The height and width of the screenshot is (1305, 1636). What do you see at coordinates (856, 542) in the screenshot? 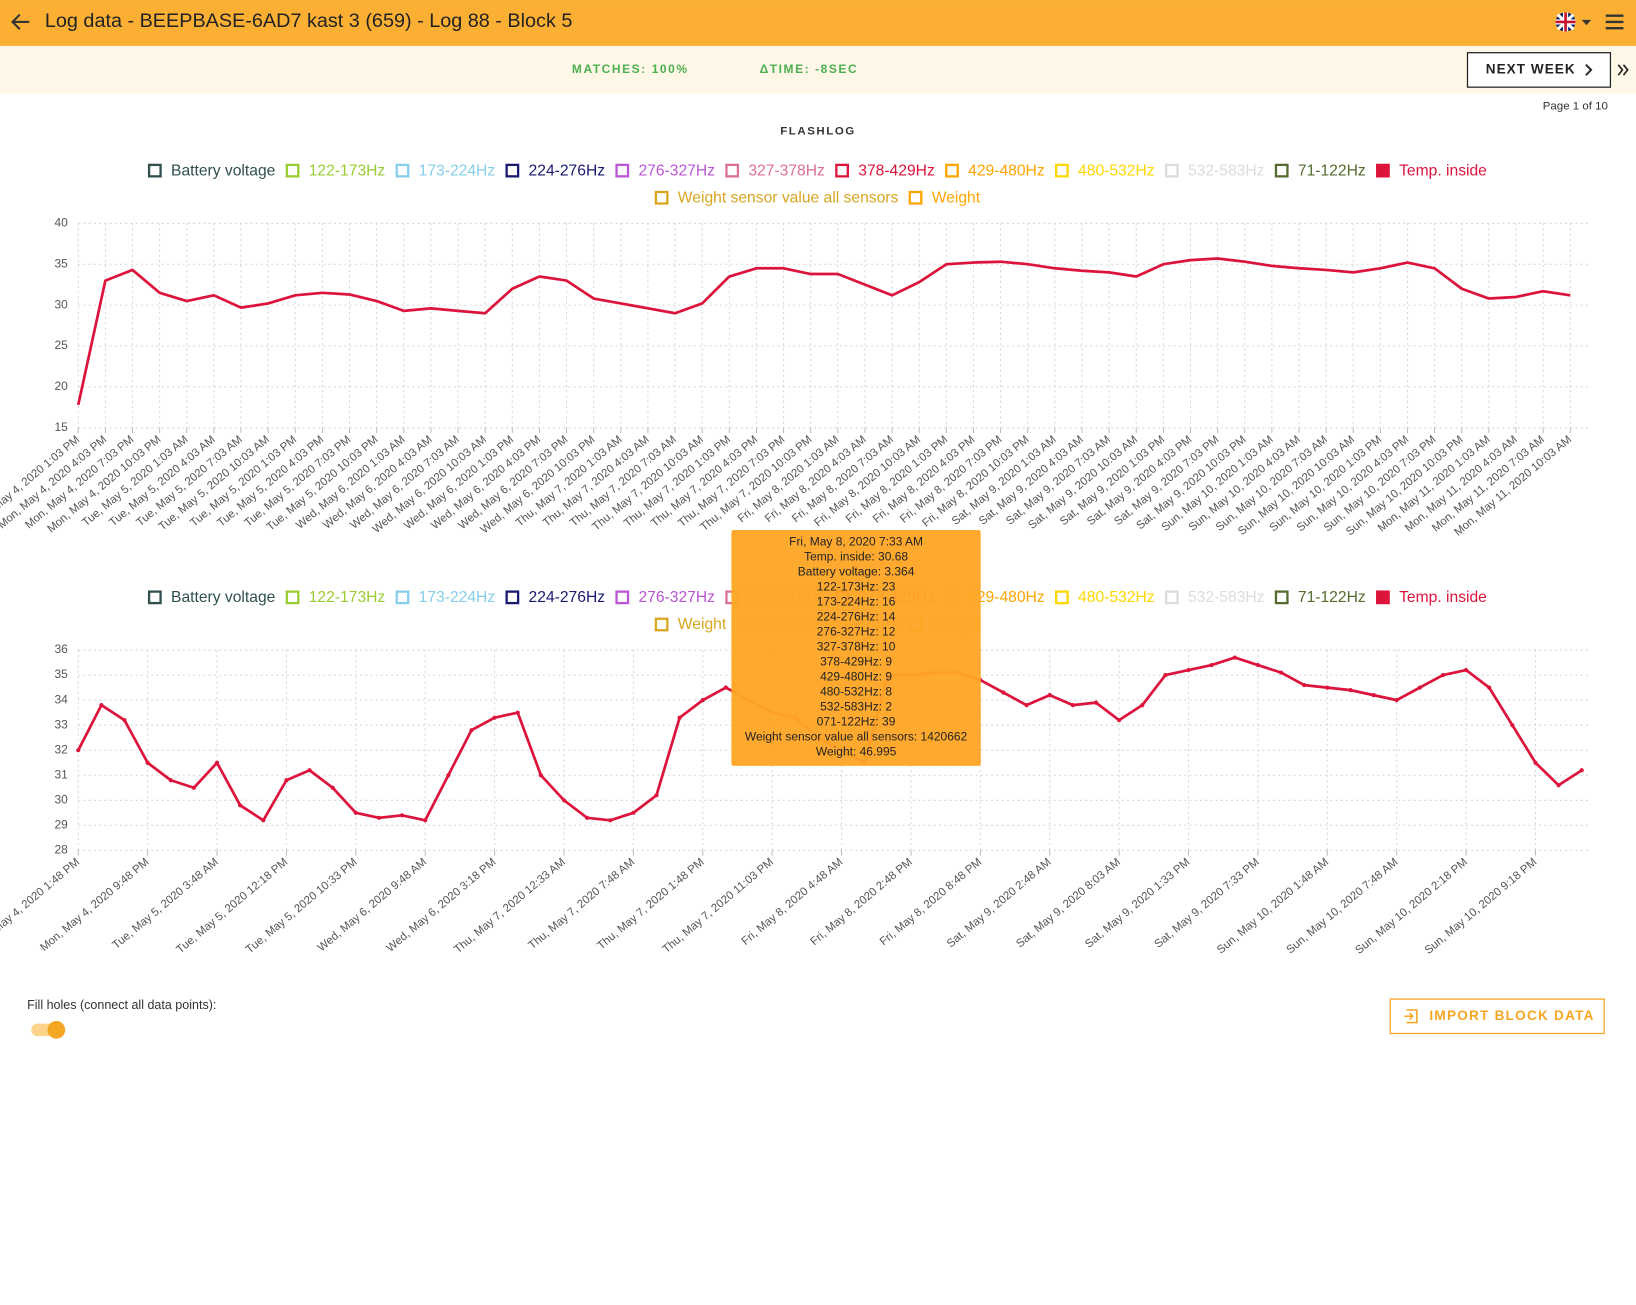
I see `tooltip-line: Fri, May 8, 2020 7:33 AM` at bounding box center [856, 542].